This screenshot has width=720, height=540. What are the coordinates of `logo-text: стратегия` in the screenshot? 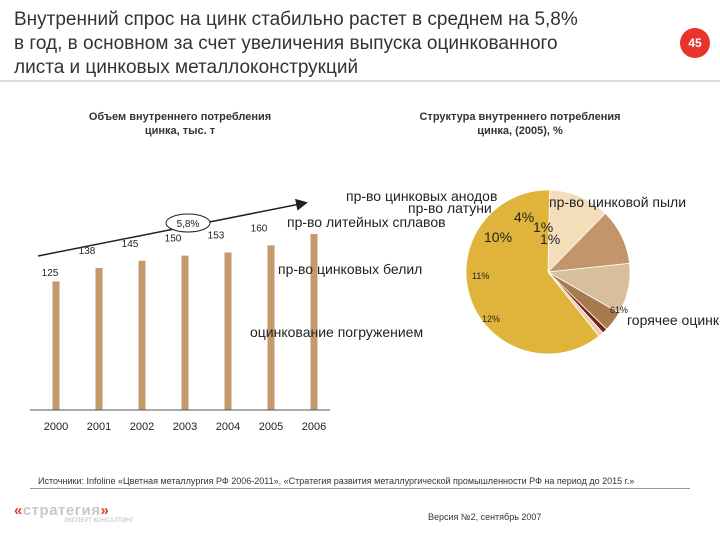 It's located at (61, 510).